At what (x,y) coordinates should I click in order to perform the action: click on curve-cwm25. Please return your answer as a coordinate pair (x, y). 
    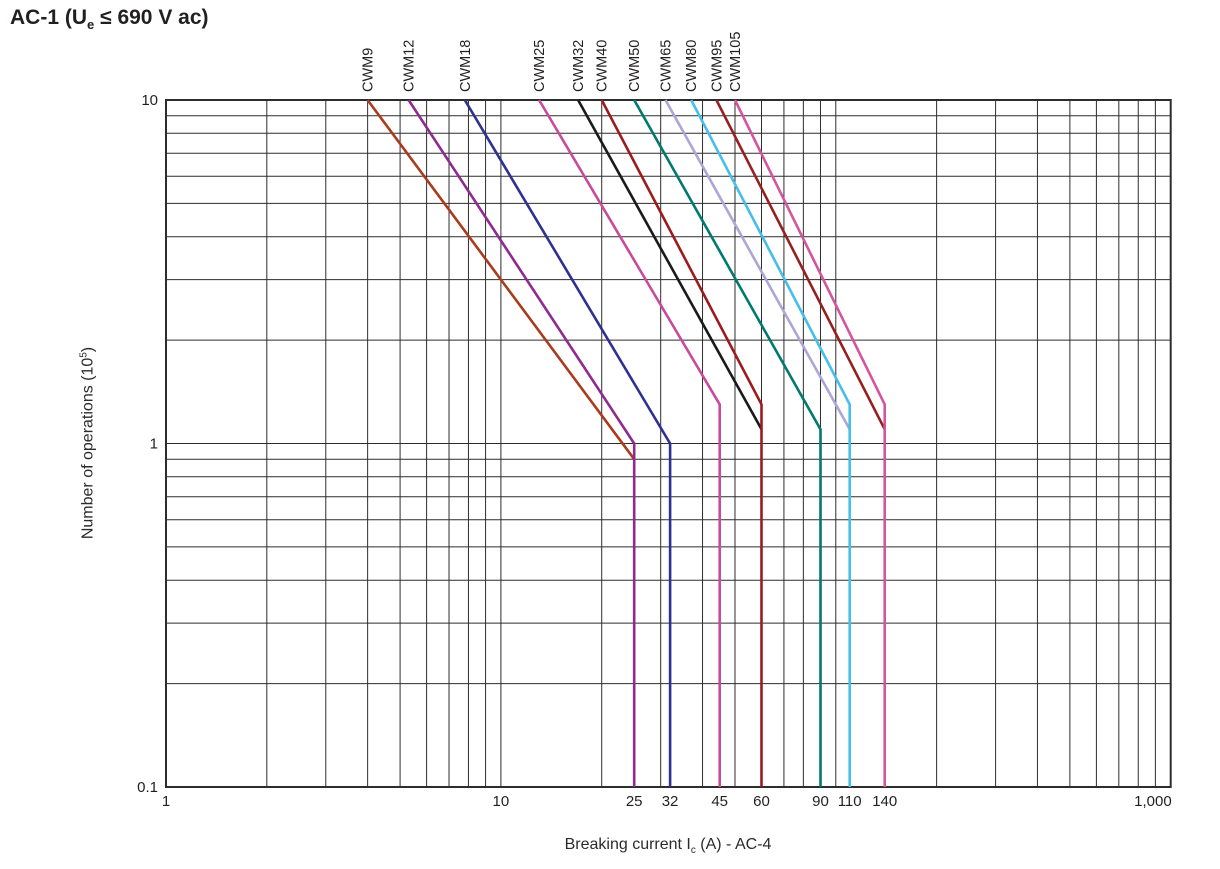
    Looking at the image, I should click on (629, 443).